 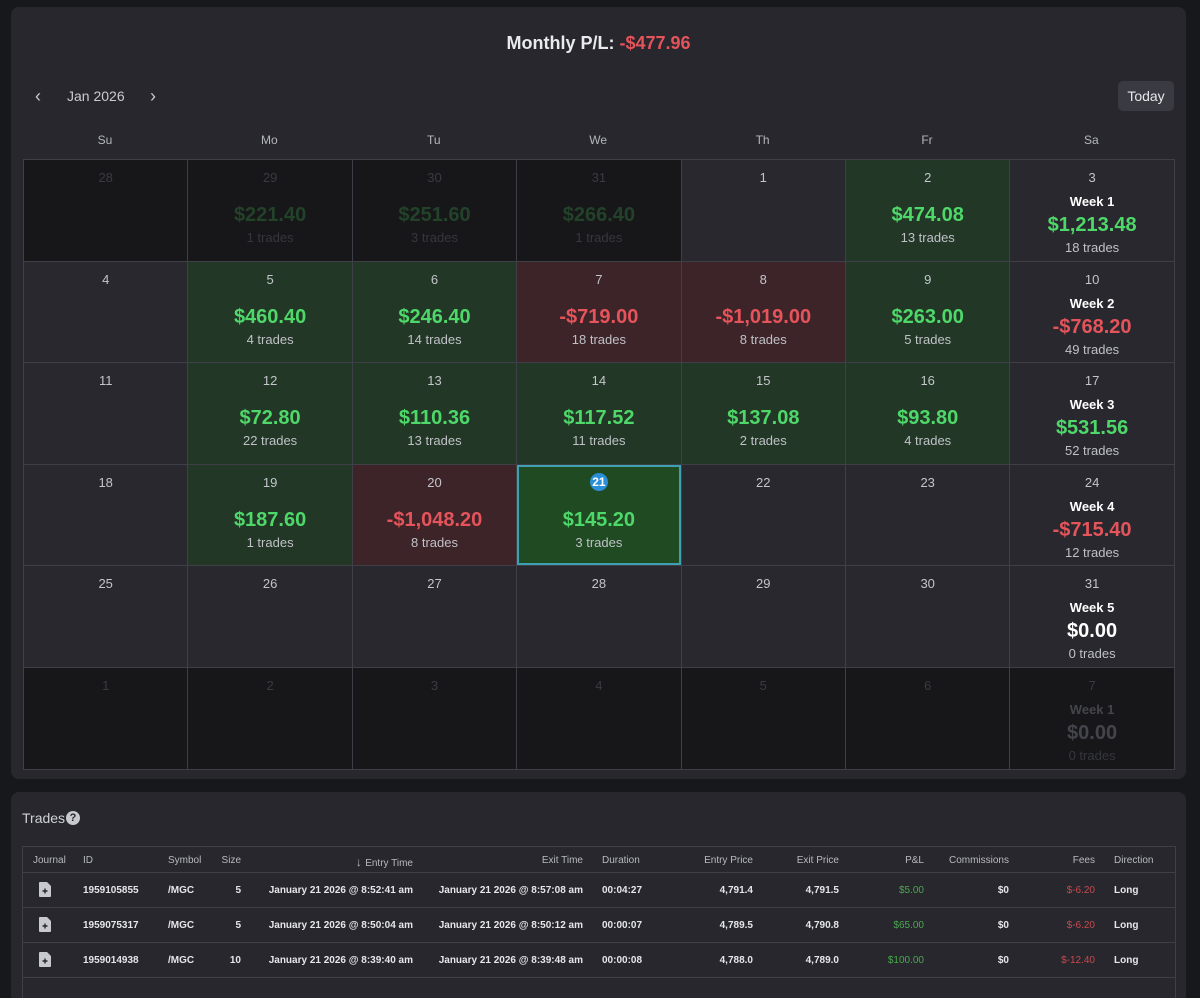 What do you see at coordinates (621, 860) in the screenshot?
I see `column-header-duration: Duration` at bounding box center [621, 860].